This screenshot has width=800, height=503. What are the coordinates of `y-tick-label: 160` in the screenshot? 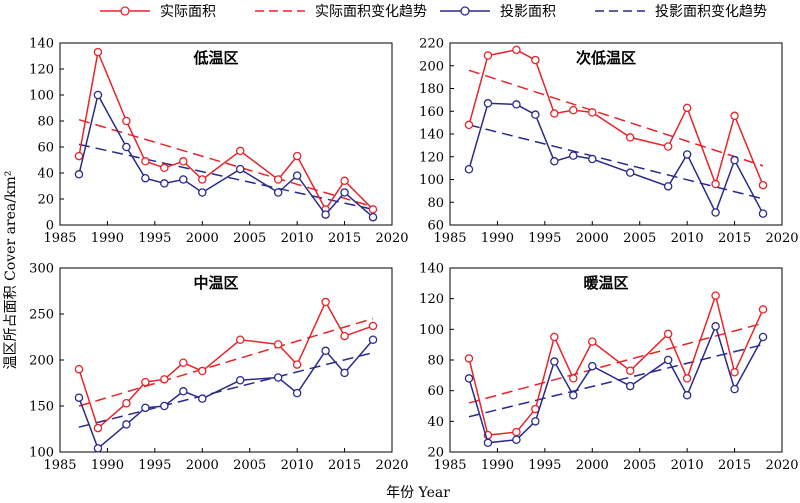 It's located at (431, 112).